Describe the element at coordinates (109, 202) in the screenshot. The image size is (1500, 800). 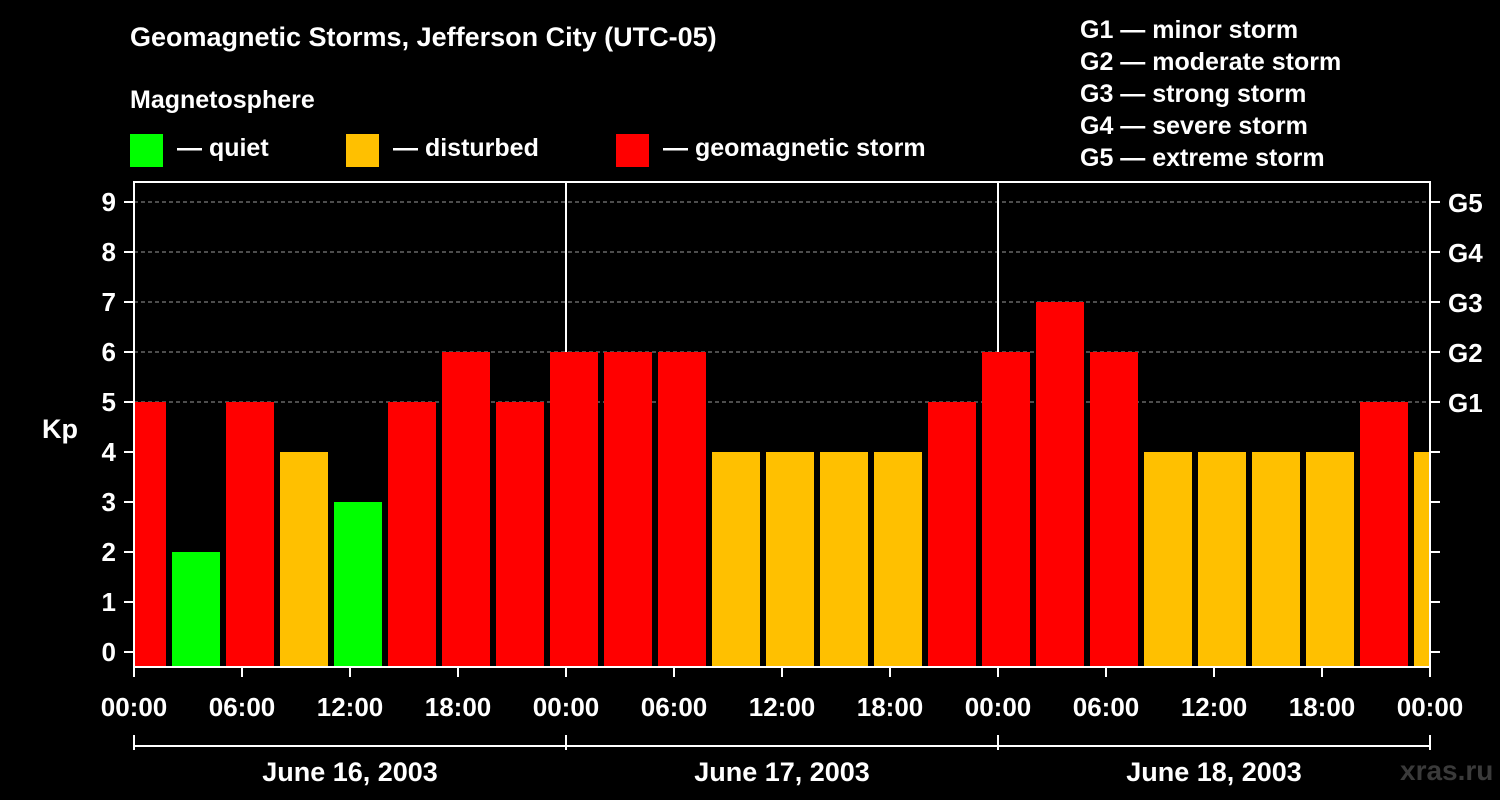
I see `y-tick-label: 9` at that location.